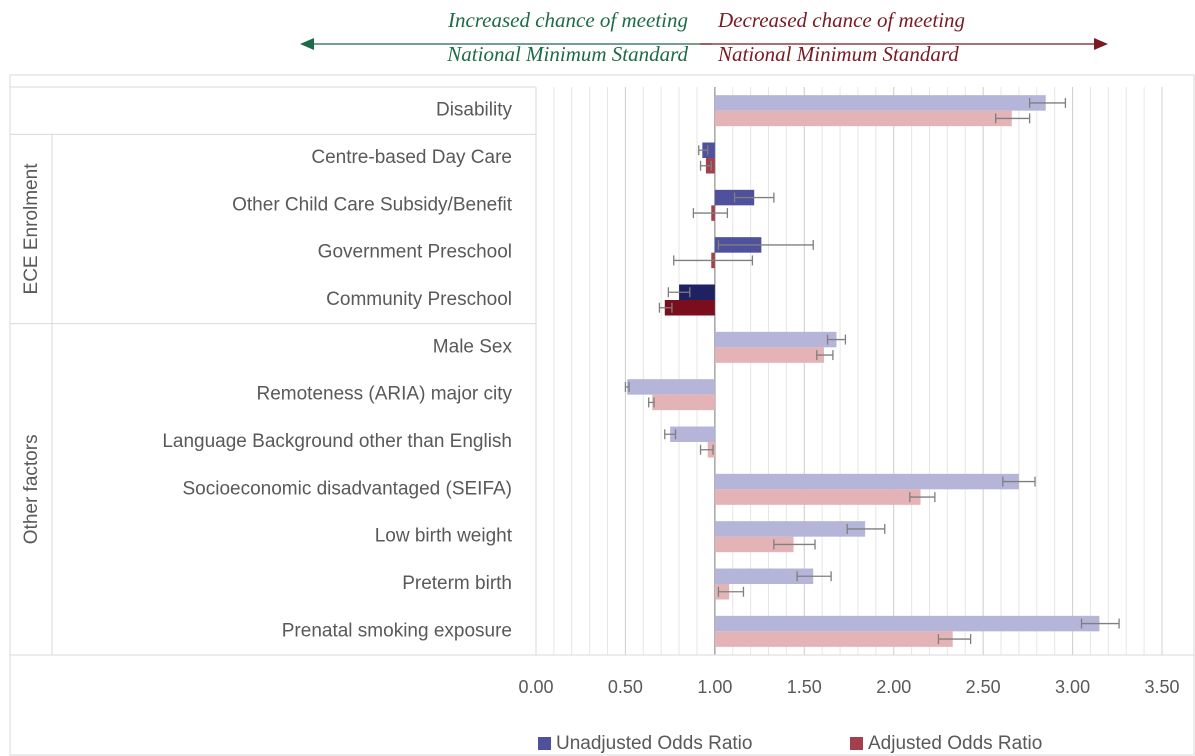  Describe the element at coordinates (841, 20) in the screenshot. I see `annotation-text: Decreased chance of meeting` at that location.